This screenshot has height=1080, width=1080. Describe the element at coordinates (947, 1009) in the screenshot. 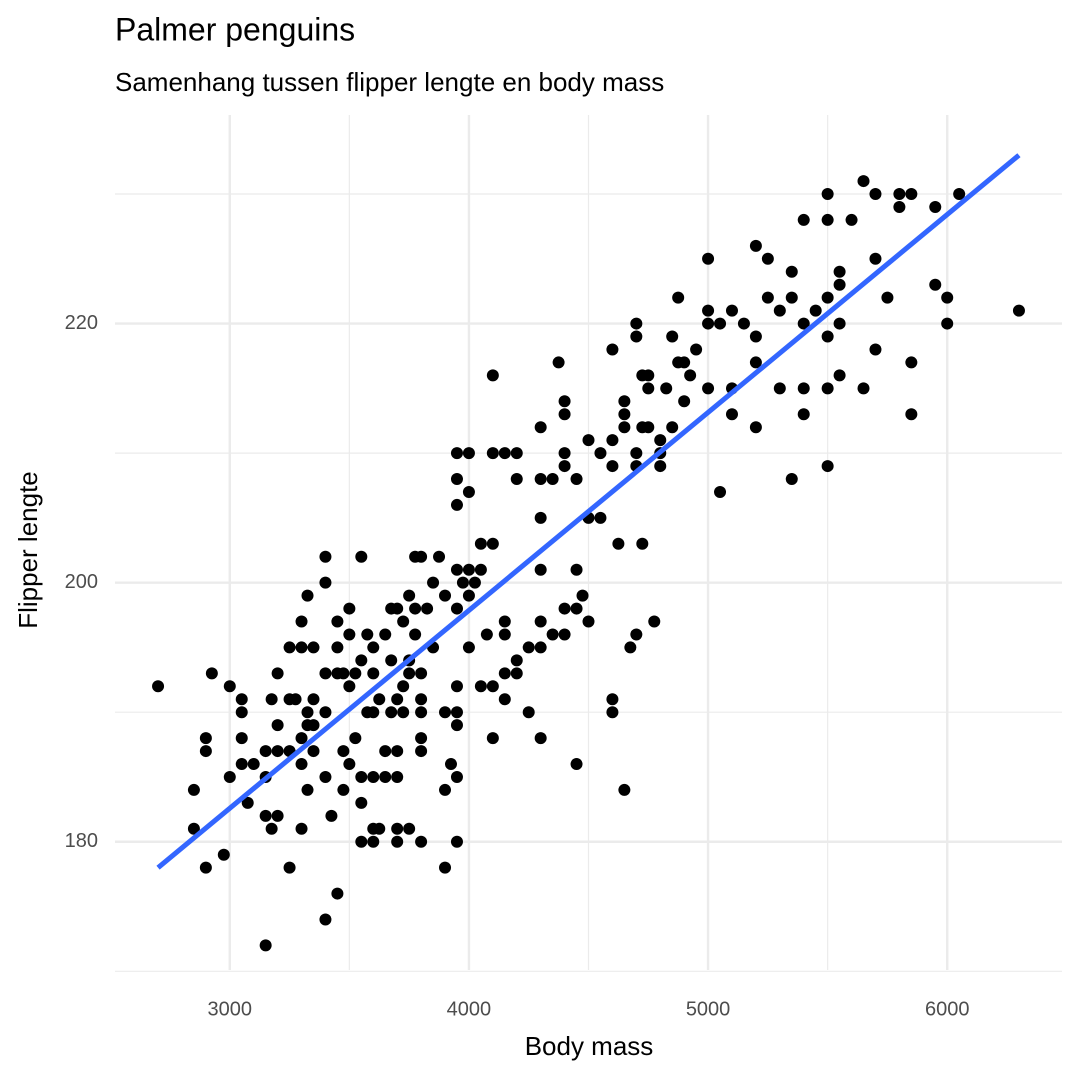

I see `x-tick-label: 6000` at that location.